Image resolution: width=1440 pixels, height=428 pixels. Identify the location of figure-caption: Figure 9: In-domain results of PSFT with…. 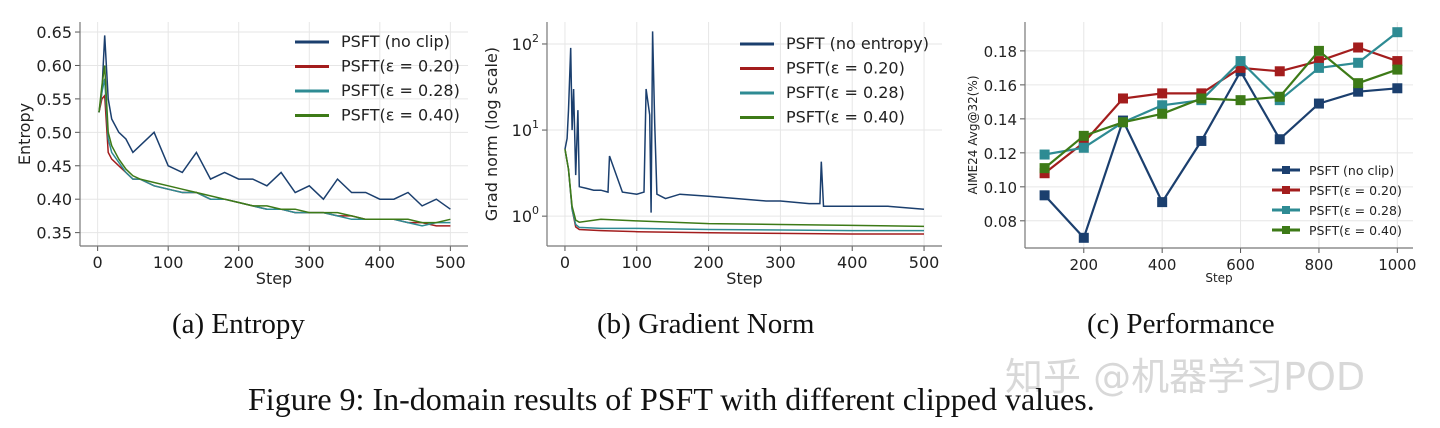
(671, 399).